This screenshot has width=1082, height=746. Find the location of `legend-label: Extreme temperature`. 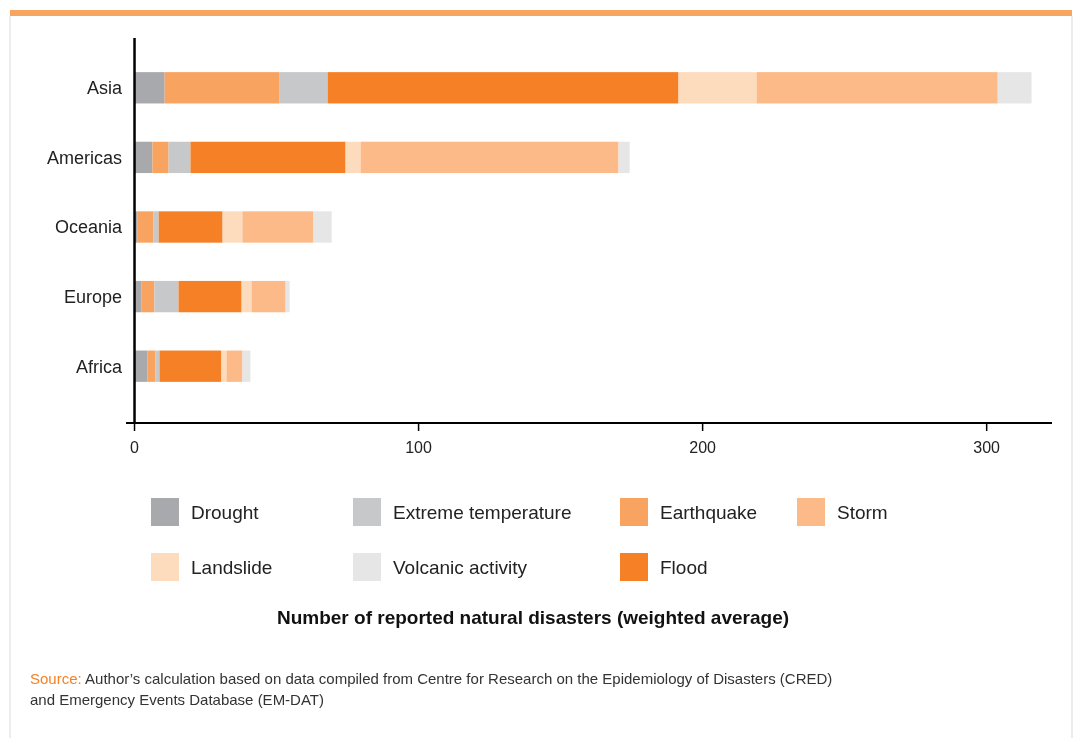

legend-label: Extreme temperature is located at coordinates (482, 512).